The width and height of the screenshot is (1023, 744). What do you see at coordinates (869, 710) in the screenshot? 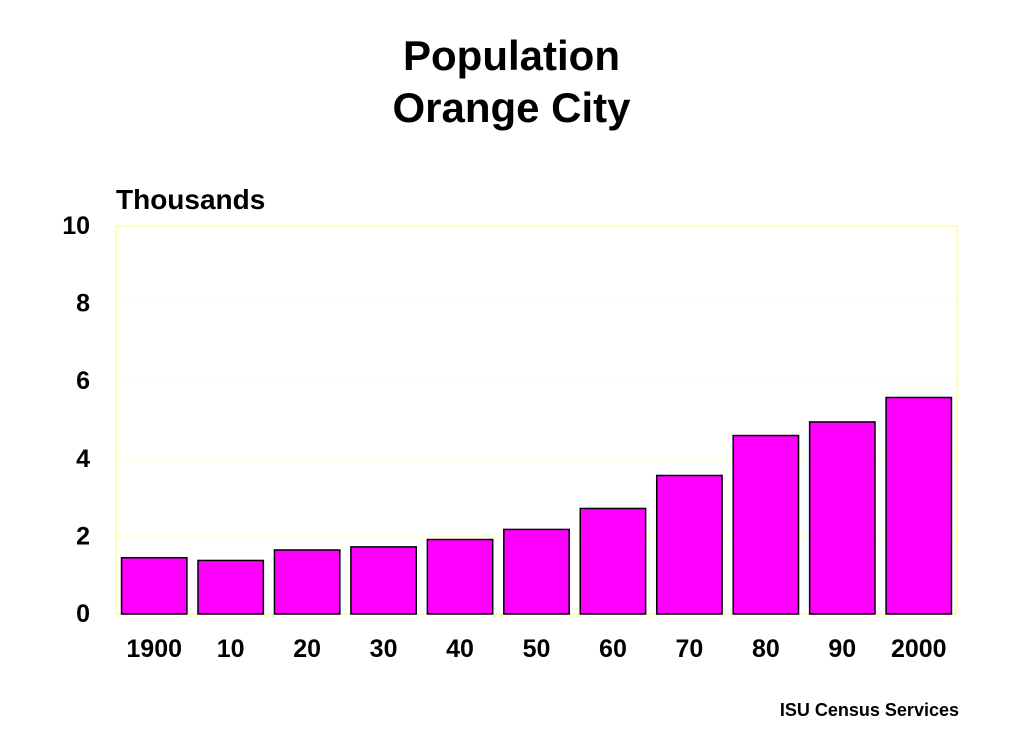
I see `source-note: ISU Census Services` at bounding box center [869, 710].